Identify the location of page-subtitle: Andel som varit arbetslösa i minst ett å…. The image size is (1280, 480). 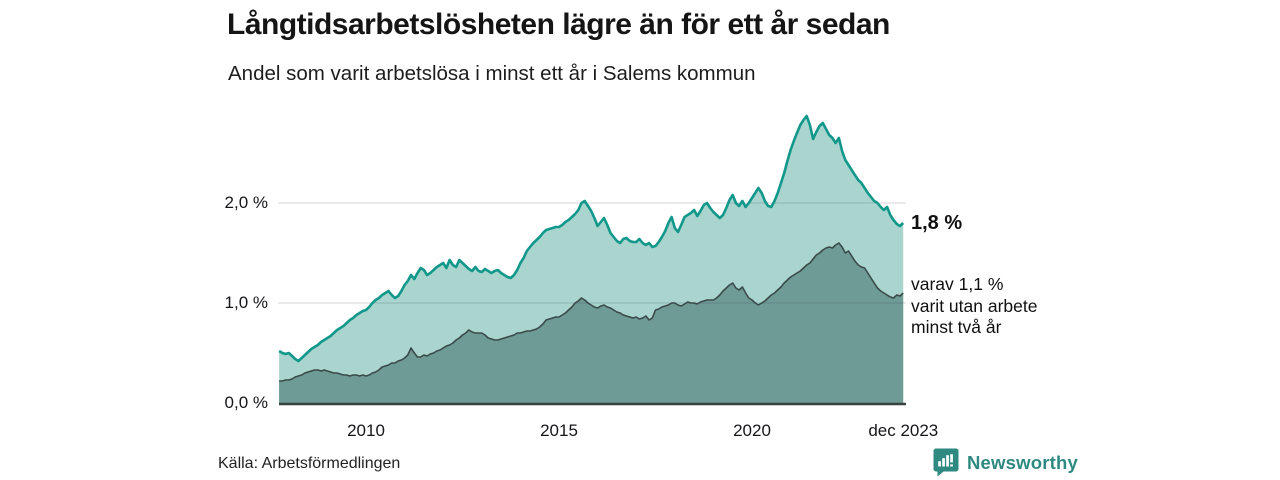
(492, 73).